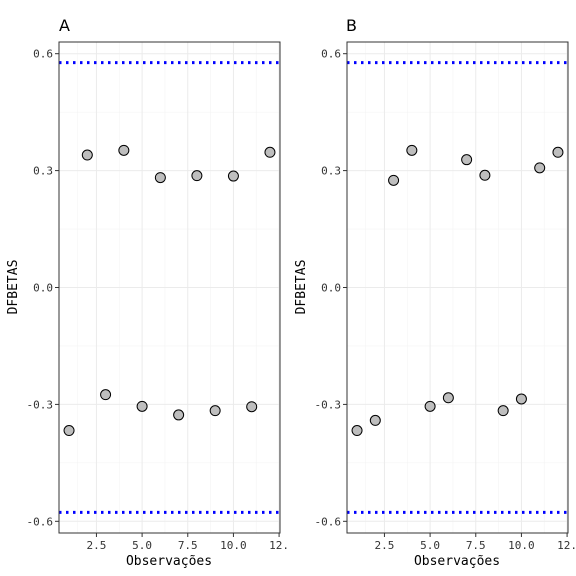 The width and height of the screenshot is (576, 576). Describe the element at coordinates (351, 25) in the screenshot. I see `panel-label: B` at that location.